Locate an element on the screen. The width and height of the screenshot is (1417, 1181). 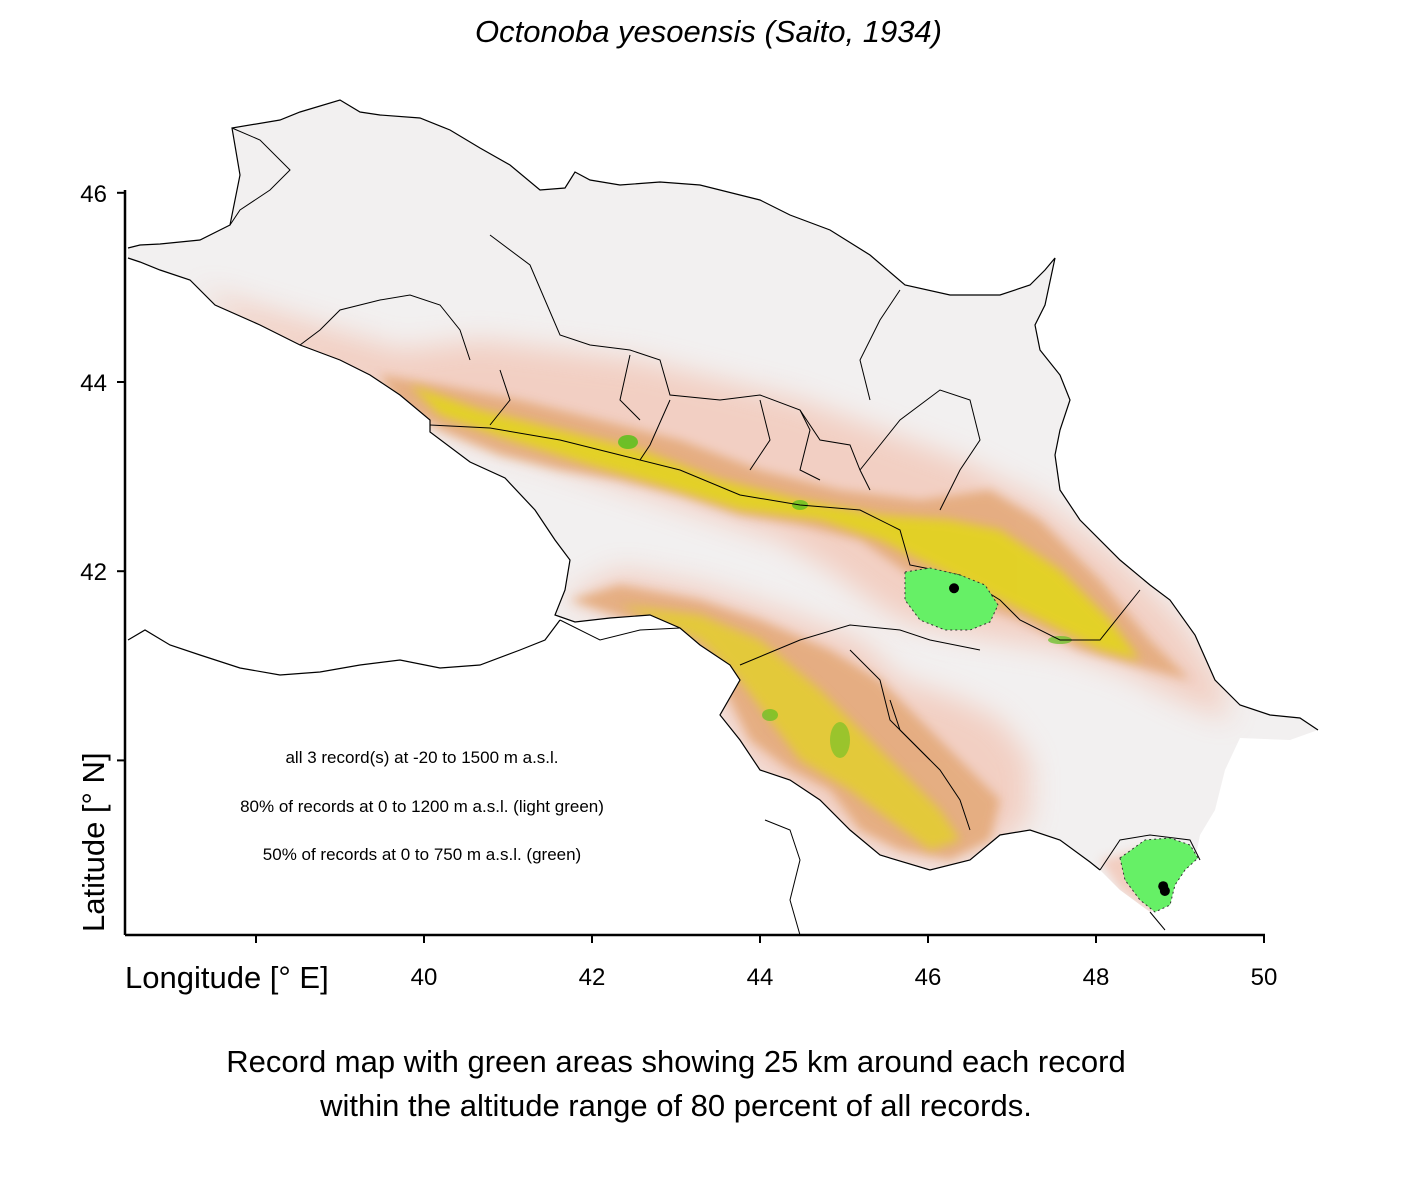
highlands-ridge is located at coordinates (775, 522).